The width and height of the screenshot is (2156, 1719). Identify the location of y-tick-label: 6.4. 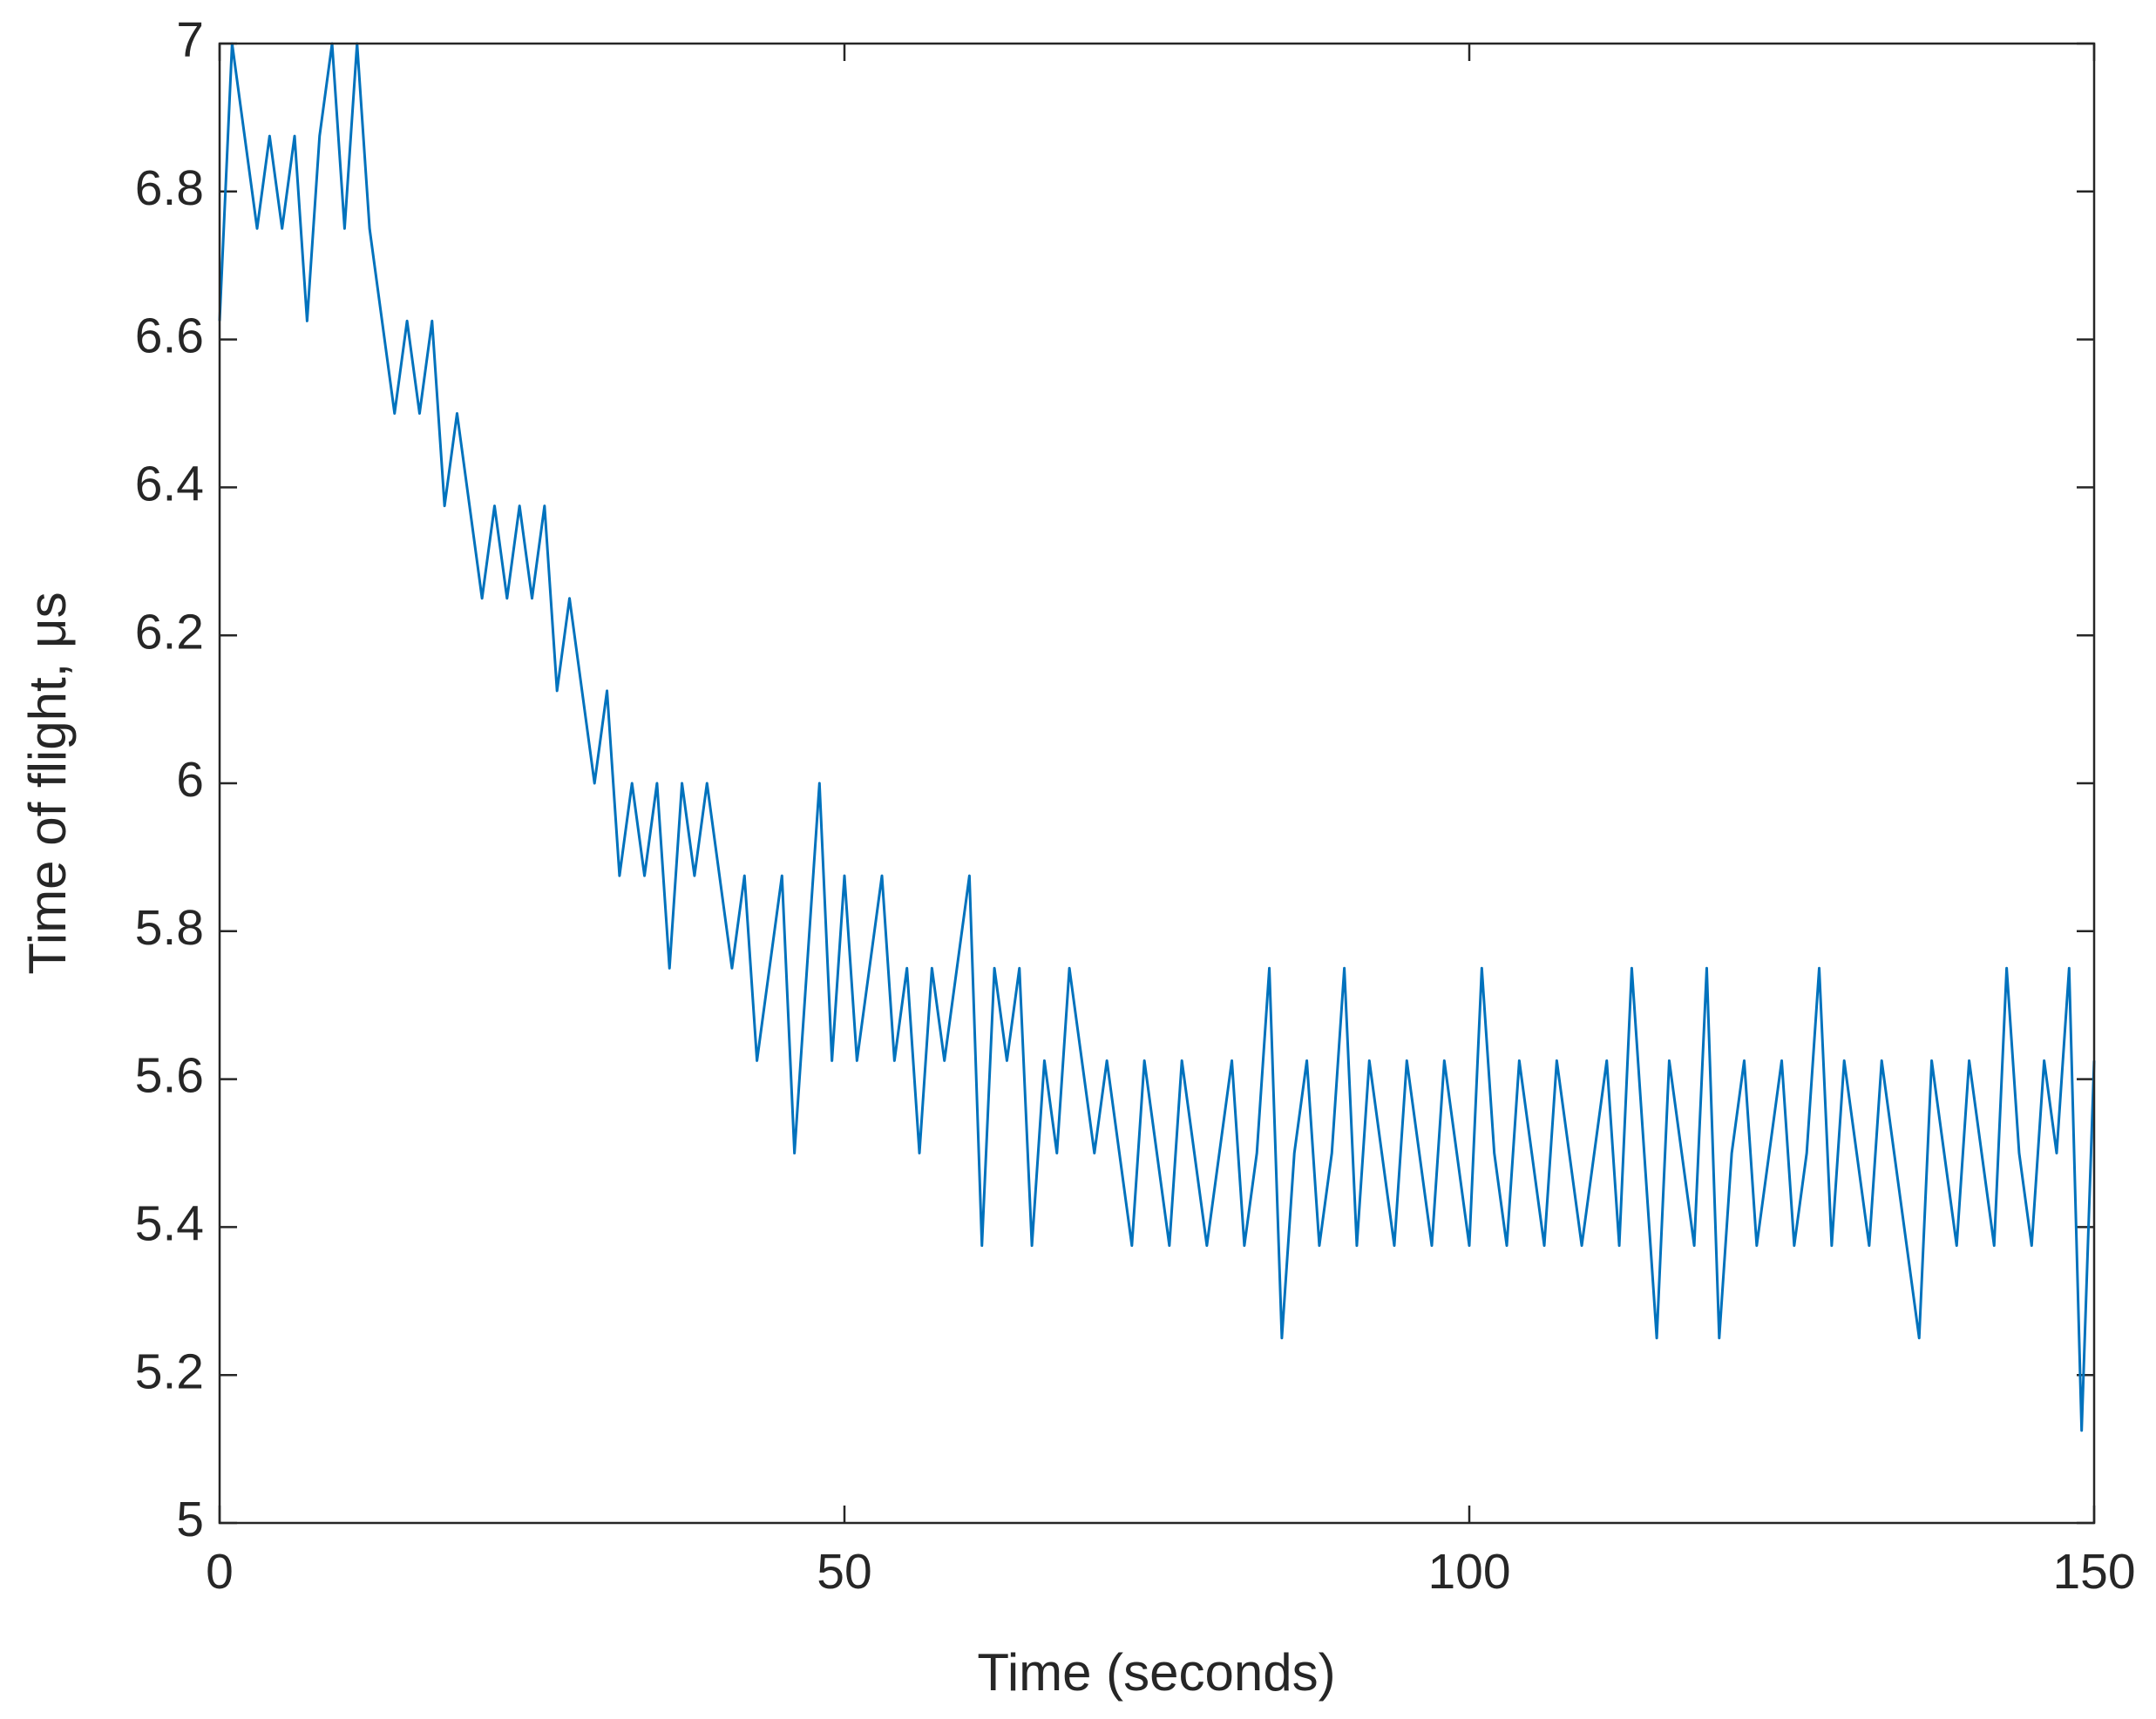
(169, 483).